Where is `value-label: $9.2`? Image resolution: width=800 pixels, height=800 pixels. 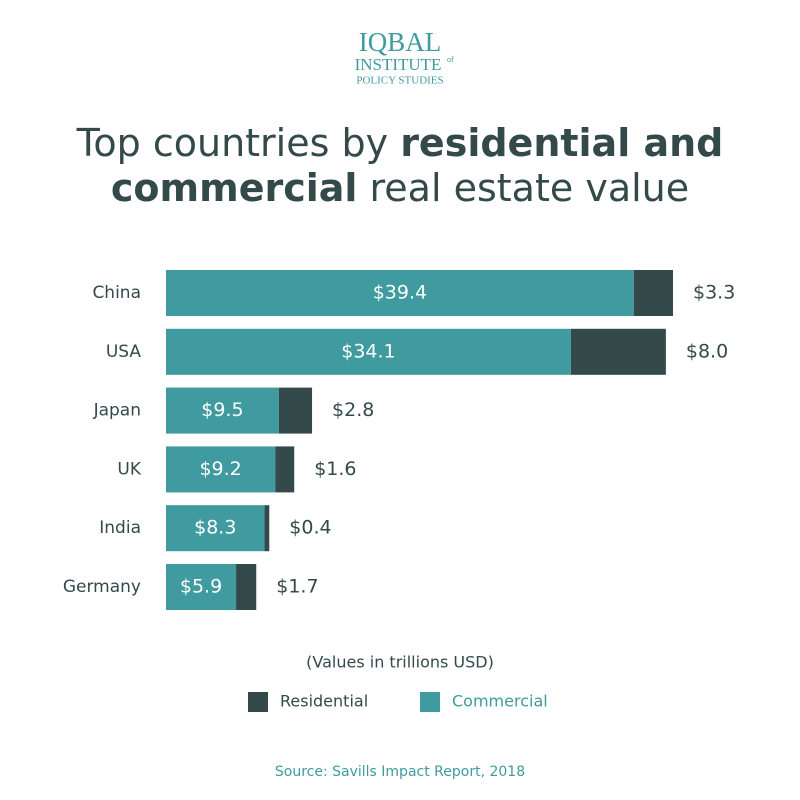 value-label: $9.2 is located at coordinates (220, 469).